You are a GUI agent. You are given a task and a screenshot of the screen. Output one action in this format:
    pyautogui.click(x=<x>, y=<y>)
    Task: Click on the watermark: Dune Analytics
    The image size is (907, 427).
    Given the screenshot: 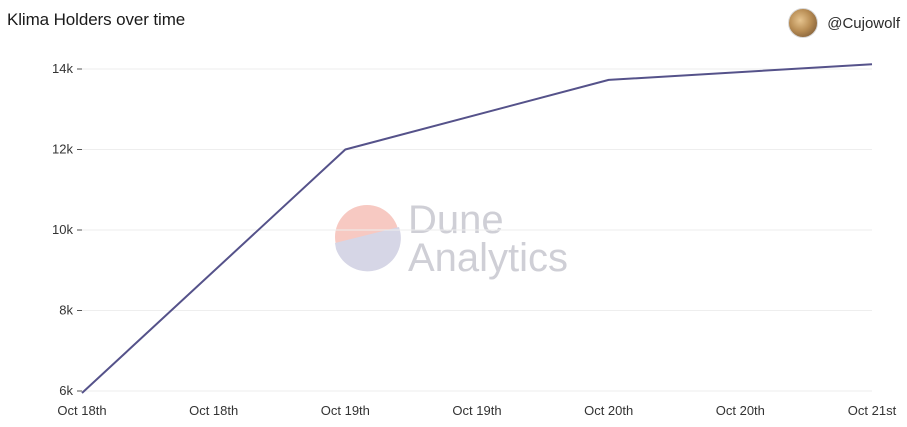 What is the action you would take?
    pyautogui.click(x=451, y=239)
    